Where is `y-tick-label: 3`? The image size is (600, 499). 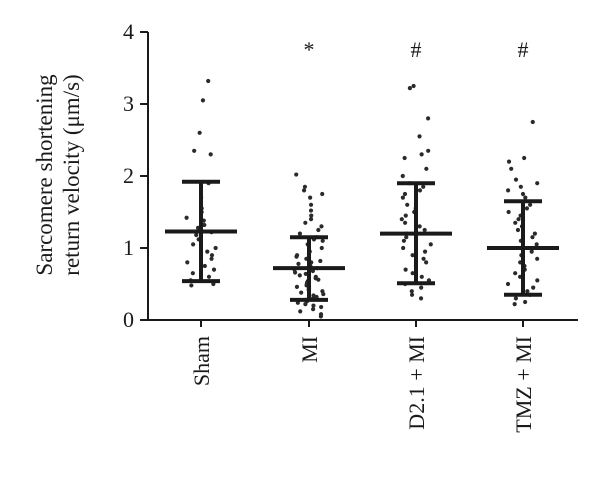
y-tick-label: 3 is located at coordinates (128, 103).